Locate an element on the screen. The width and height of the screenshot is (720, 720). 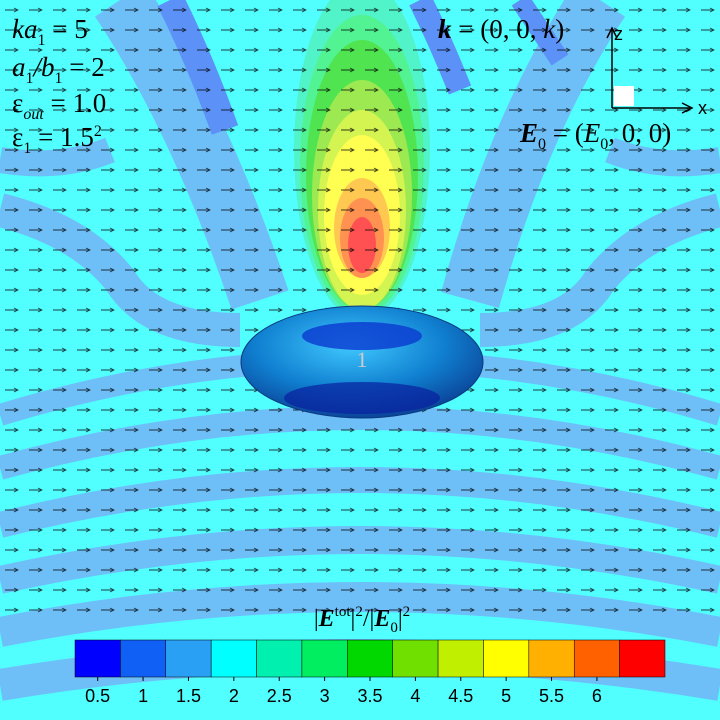
tick-label: 2 is located at coordinates (234, 696).